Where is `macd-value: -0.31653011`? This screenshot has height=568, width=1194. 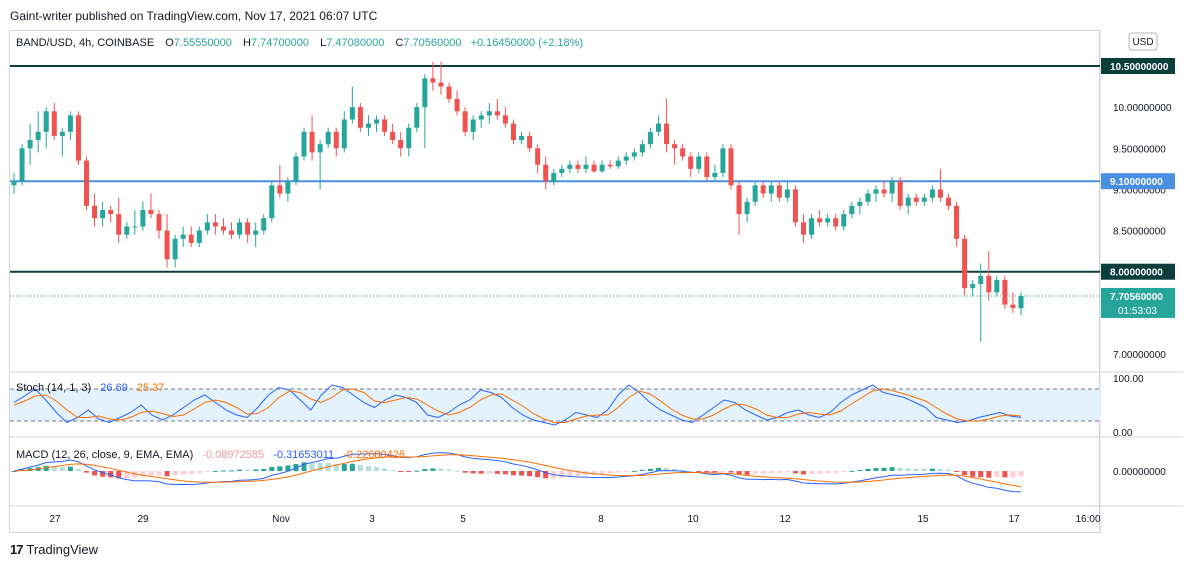 macd-value: -0.31653011 is located at coordinates (303, 455).